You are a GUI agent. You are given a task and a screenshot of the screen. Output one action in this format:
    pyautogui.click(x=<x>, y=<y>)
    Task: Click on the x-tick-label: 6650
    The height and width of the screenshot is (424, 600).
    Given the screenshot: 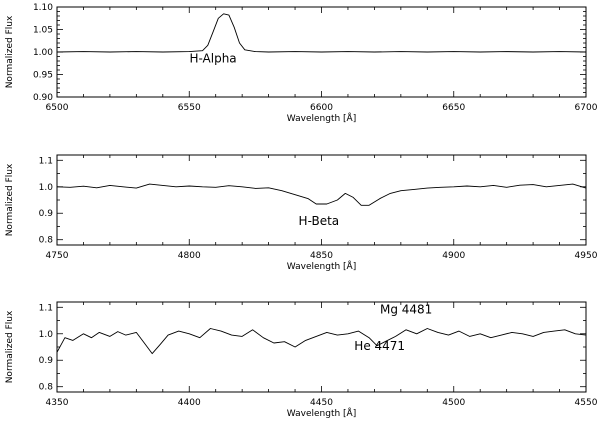 What is the action you would take?
    pyautogui.click(x=453, y=108)
    